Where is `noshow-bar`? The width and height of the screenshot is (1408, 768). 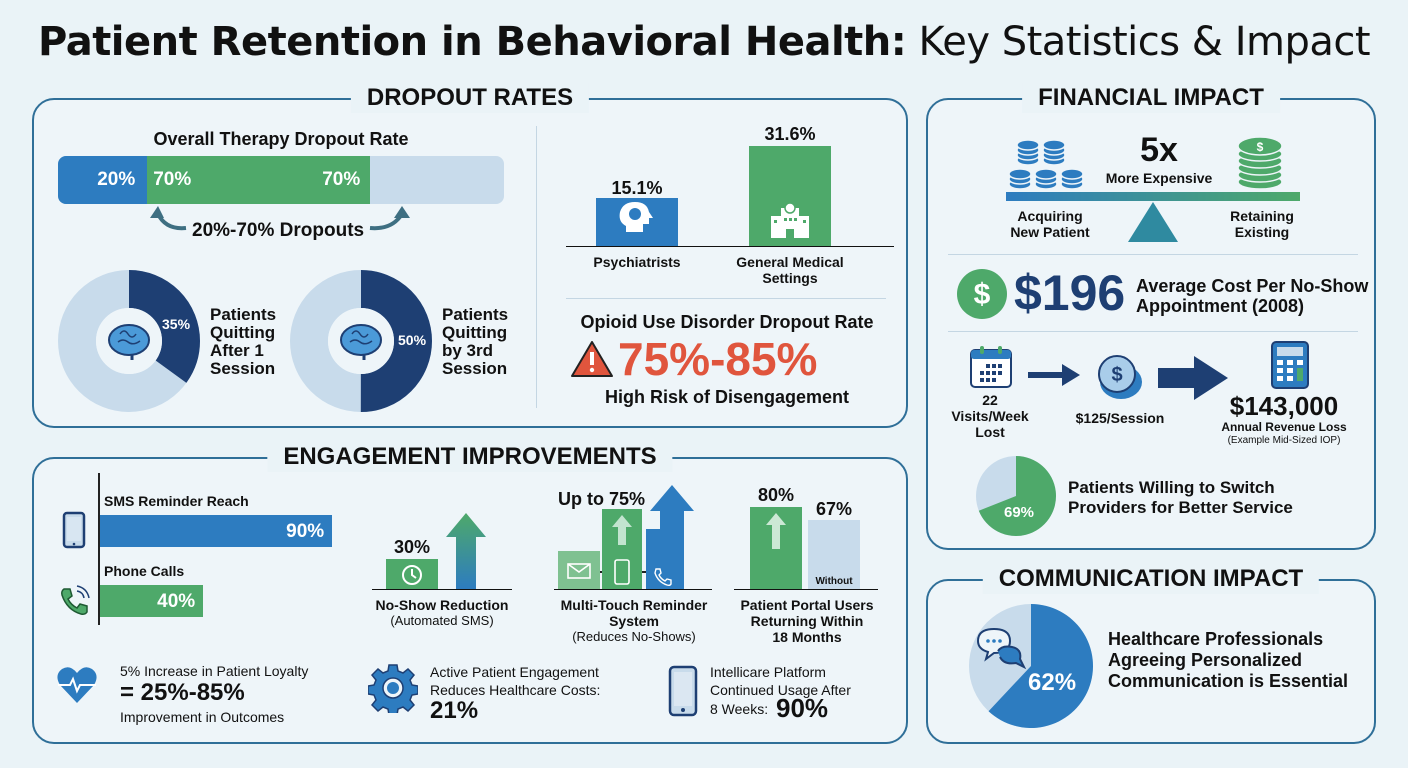 noshow-bar is located at coordinates (412, 574).